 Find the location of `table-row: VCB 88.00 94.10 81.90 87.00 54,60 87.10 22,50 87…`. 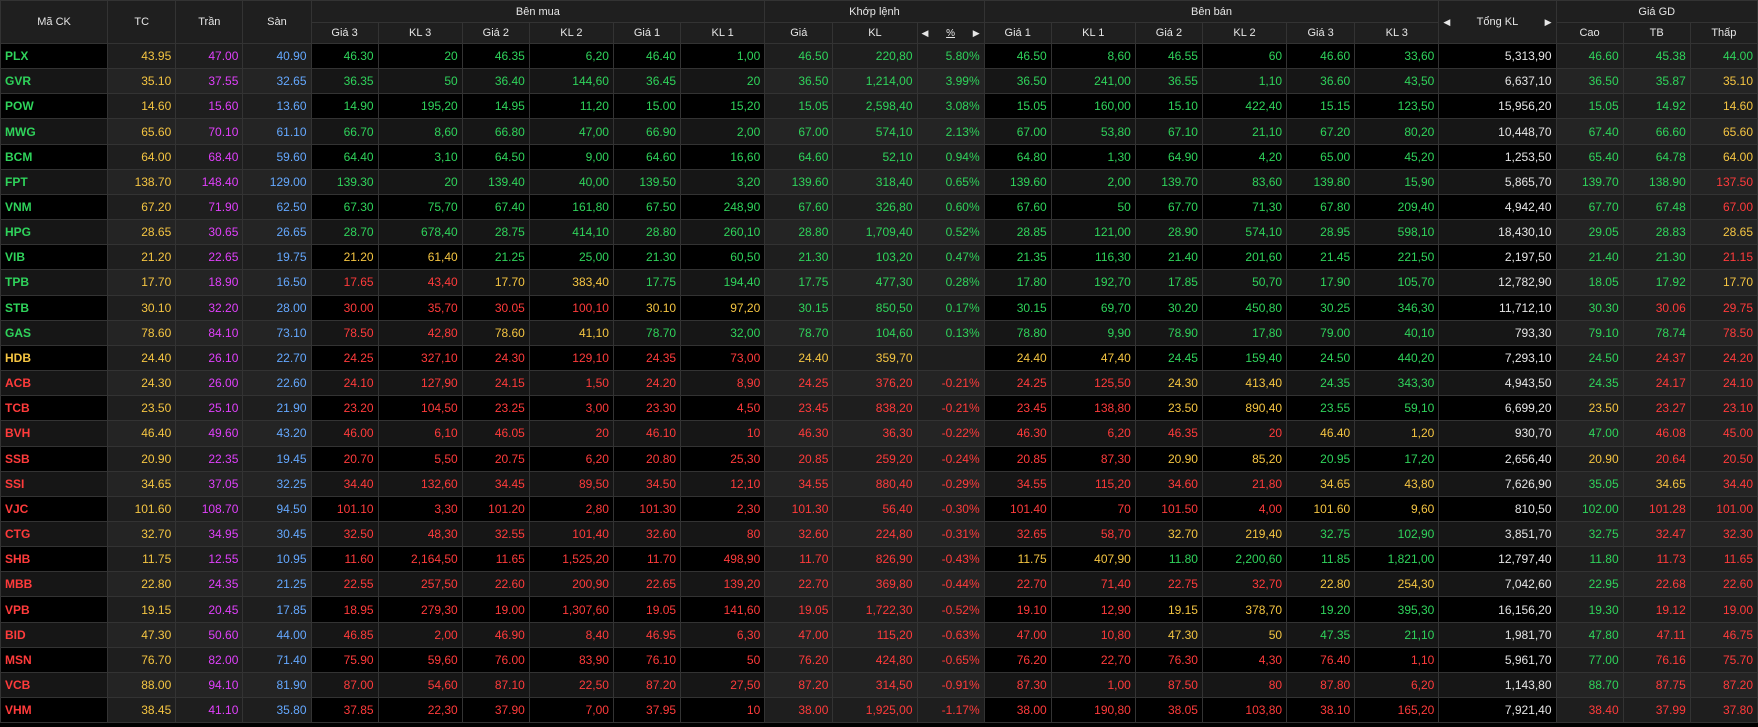

table-row: VCB 88.00 94.10 81.90 87.00 54,60 87.10 22,50 87… is located at coordinates (879, 685).